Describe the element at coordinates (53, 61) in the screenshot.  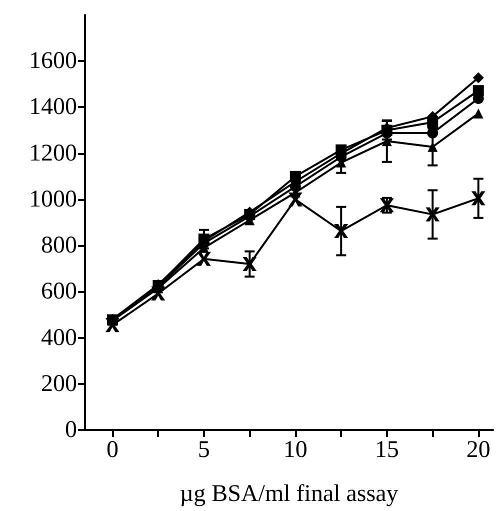
I see `y-tick-label: 1600` at that location.